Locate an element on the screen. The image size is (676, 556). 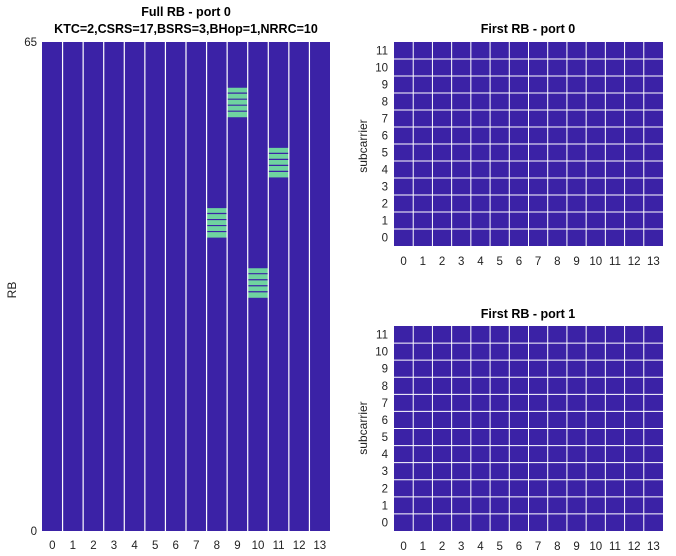
full-rb-title: Full RB - port 0 is located at coordinates (186, 12).